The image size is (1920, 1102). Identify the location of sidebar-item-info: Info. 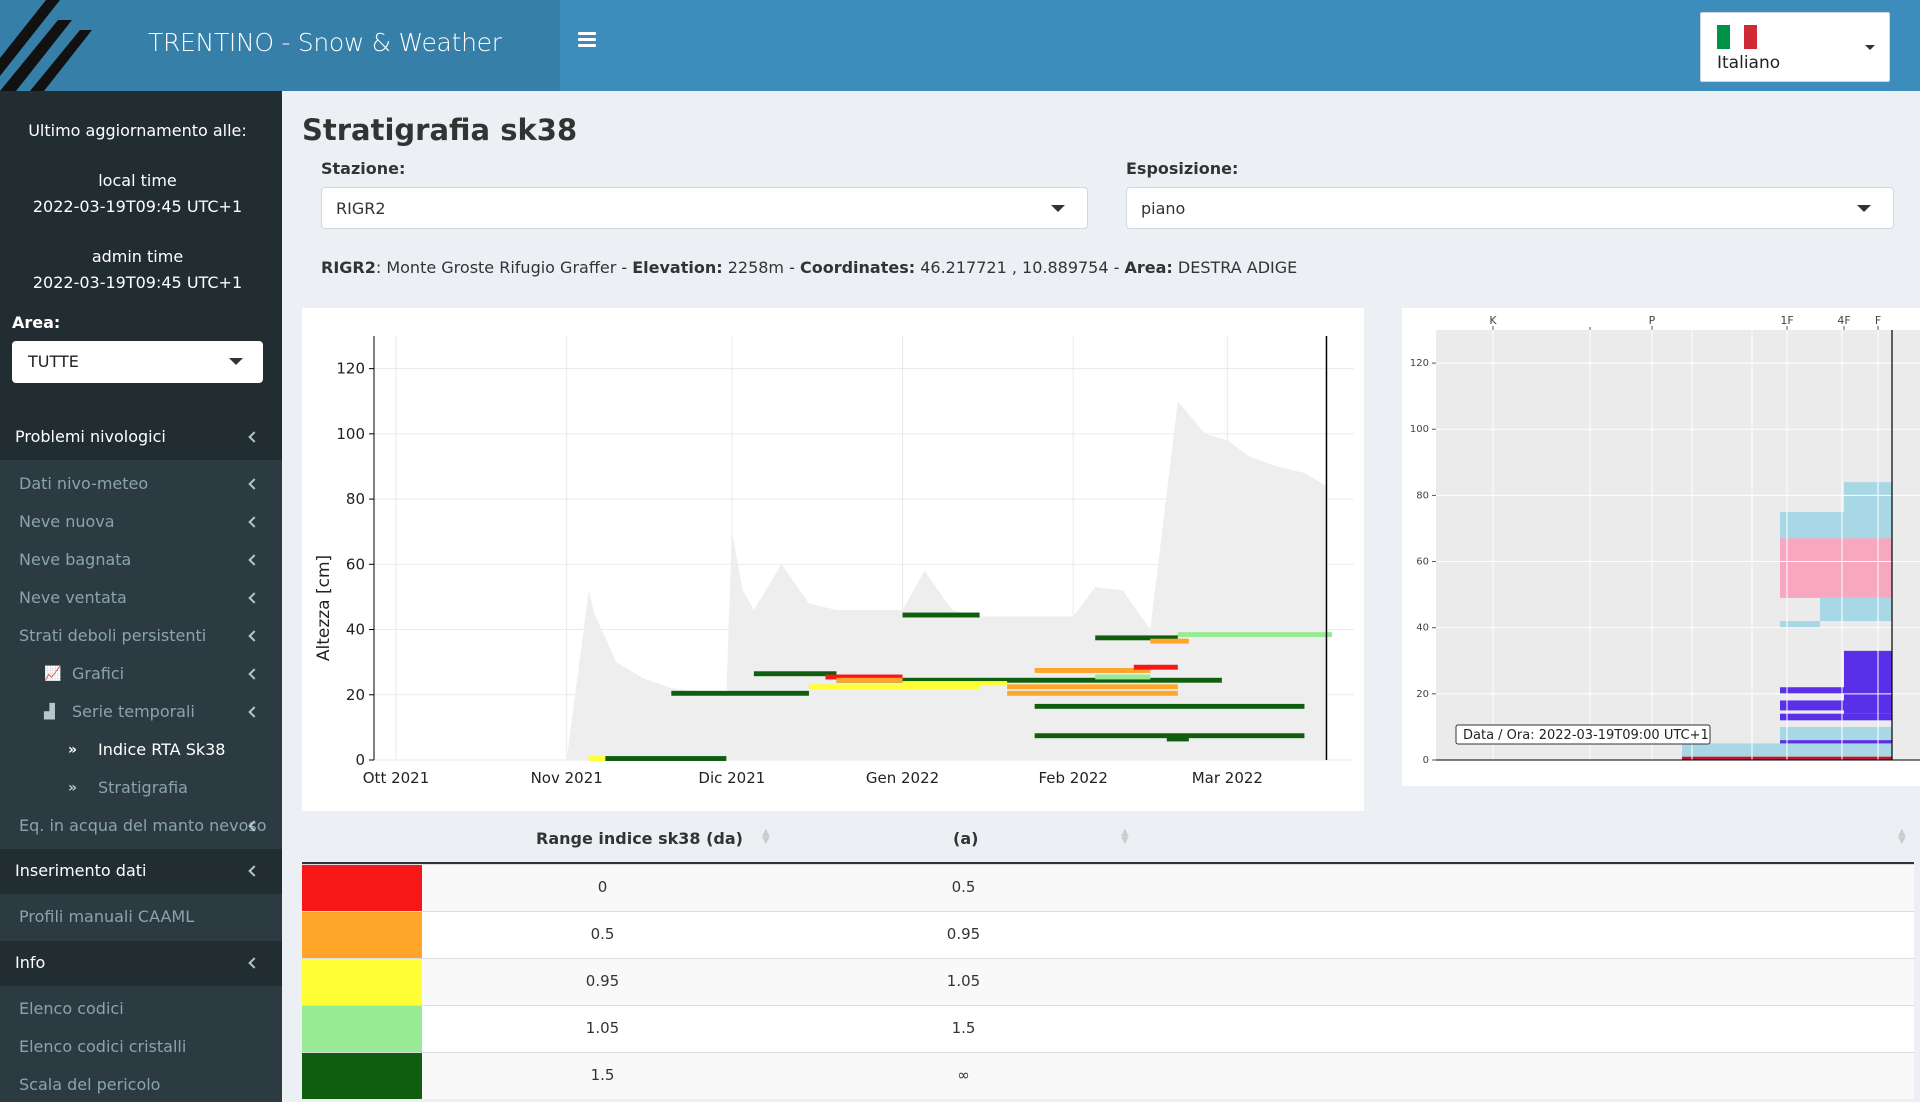
(141, 963).